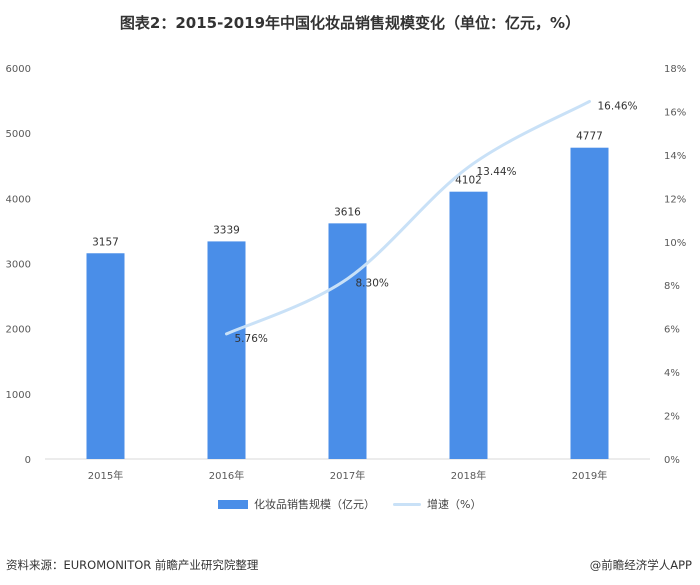  I want to click on x-tick-label: 2017年, so click(347, 475).